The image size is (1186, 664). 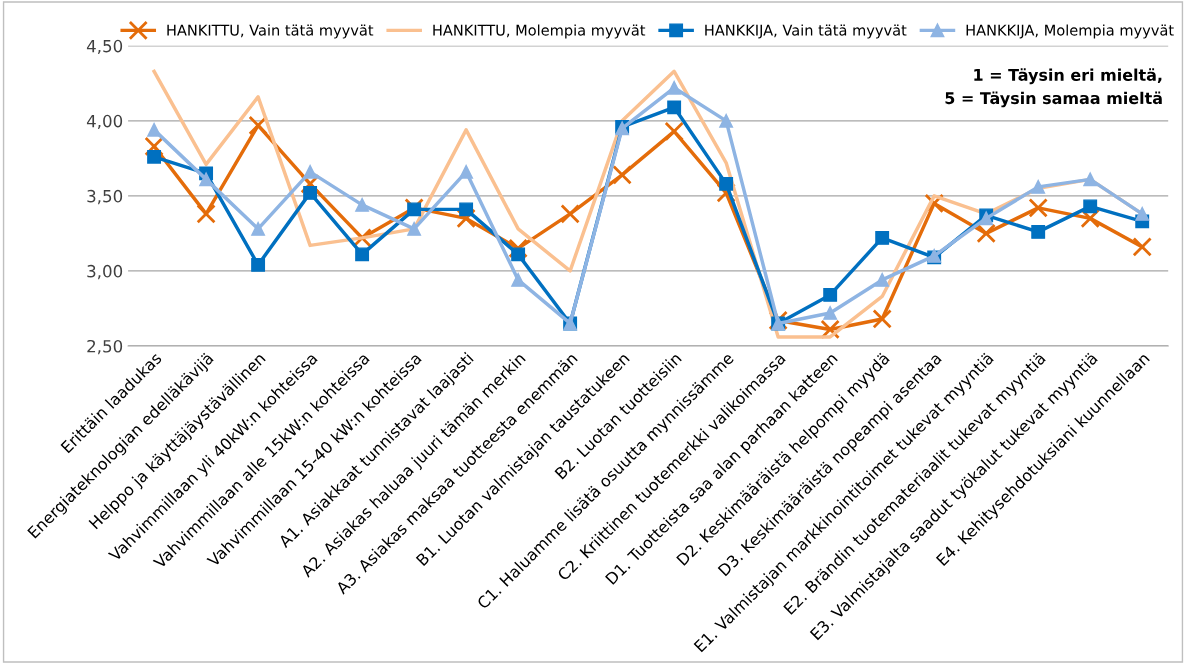 I want to click on legend-label: HANKKIJA, Molempia myyvät, so click(x=1070, y=31).